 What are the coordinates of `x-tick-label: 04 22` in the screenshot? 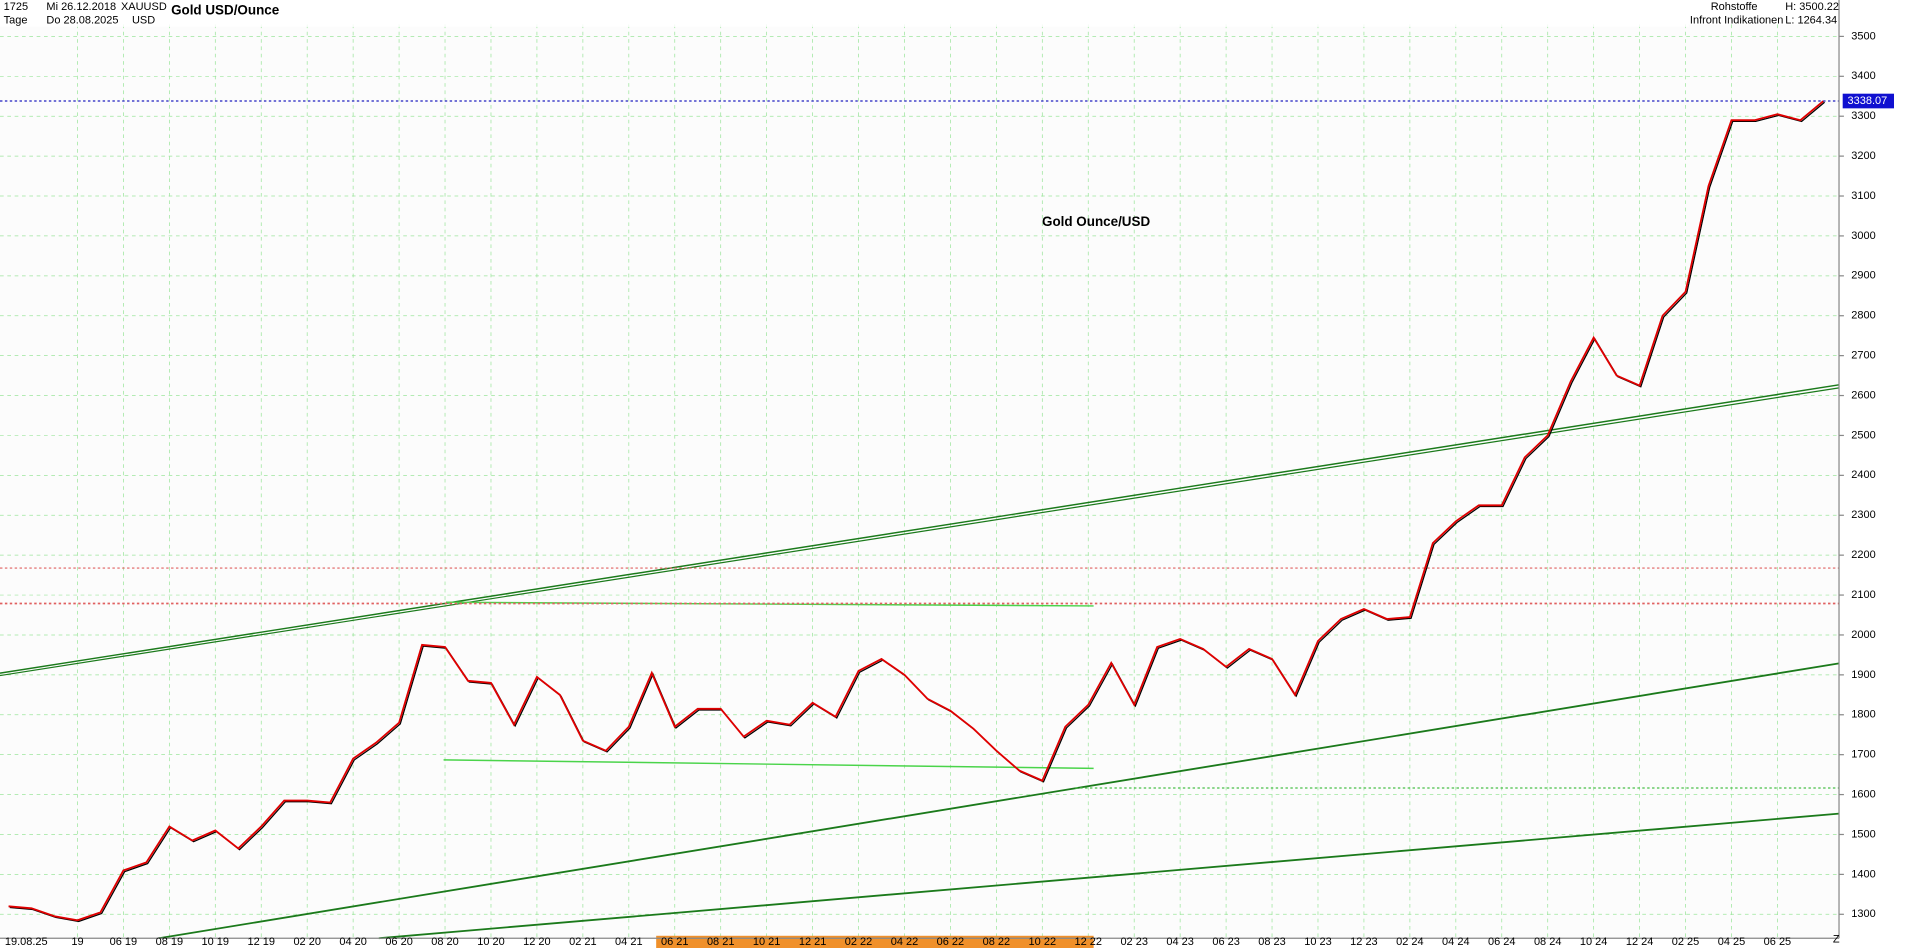 It's located at (905, 942).